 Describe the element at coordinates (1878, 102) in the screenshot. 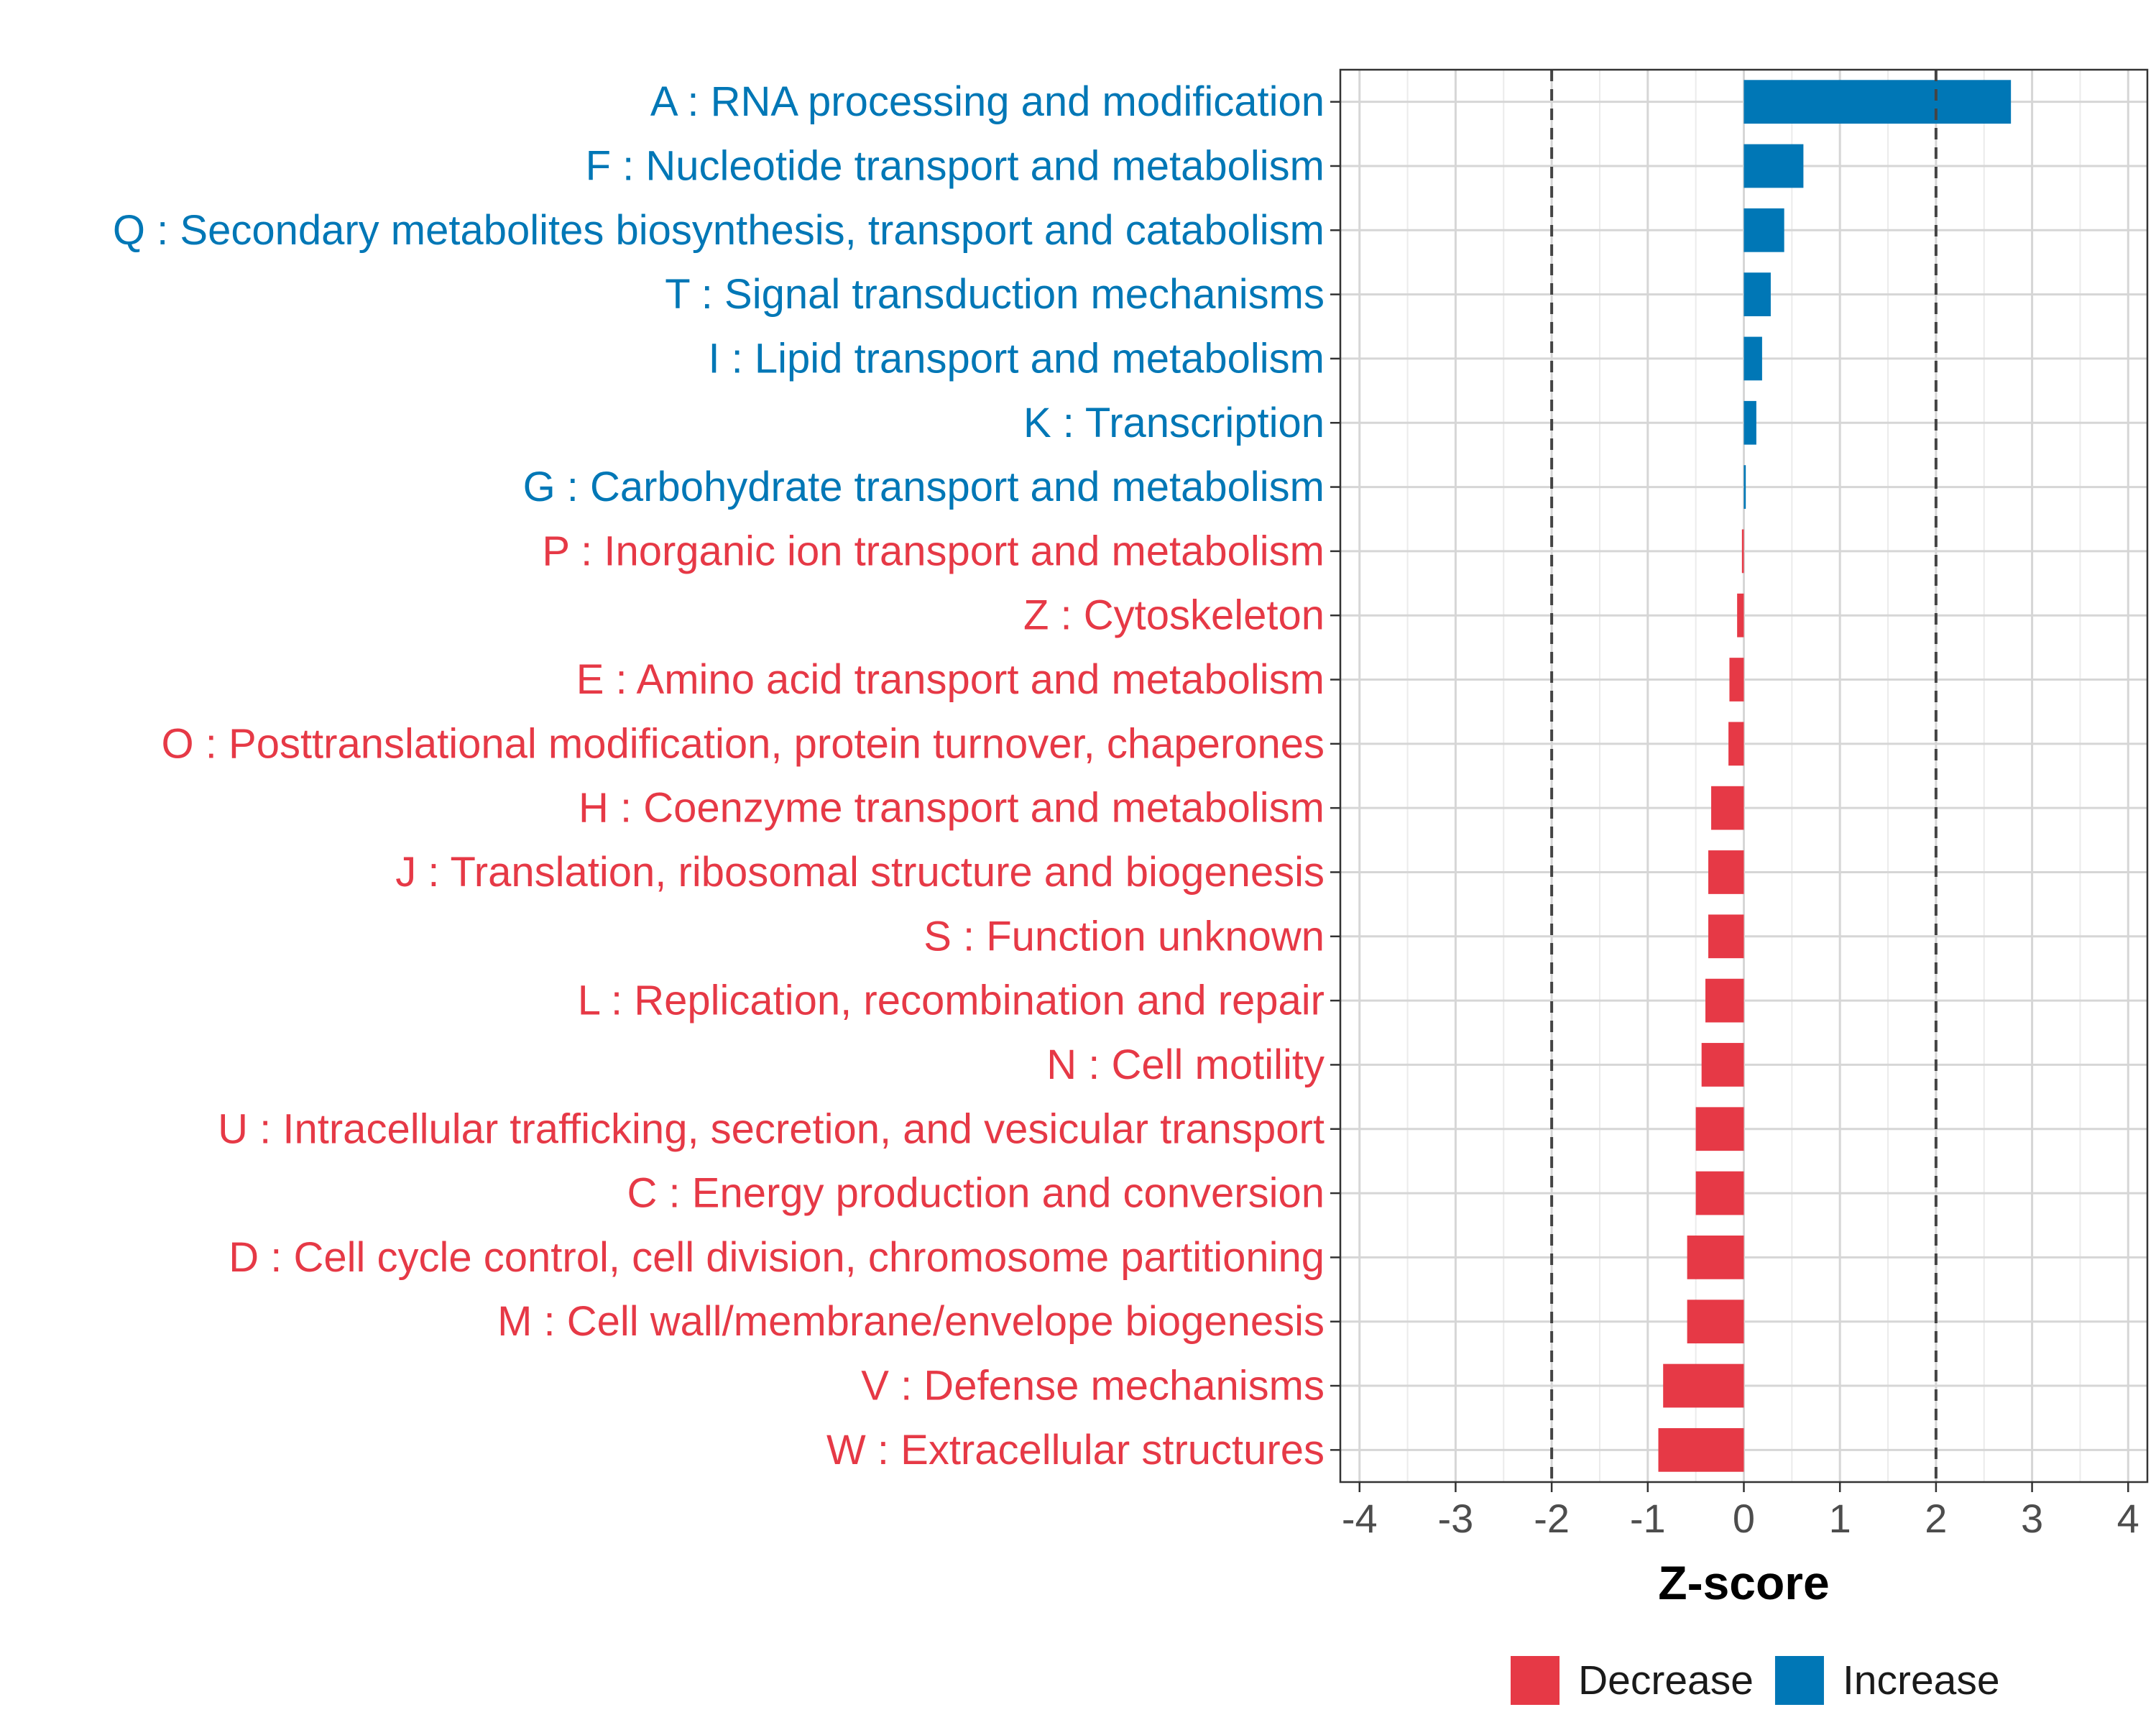

I see `bar-a` at that location.